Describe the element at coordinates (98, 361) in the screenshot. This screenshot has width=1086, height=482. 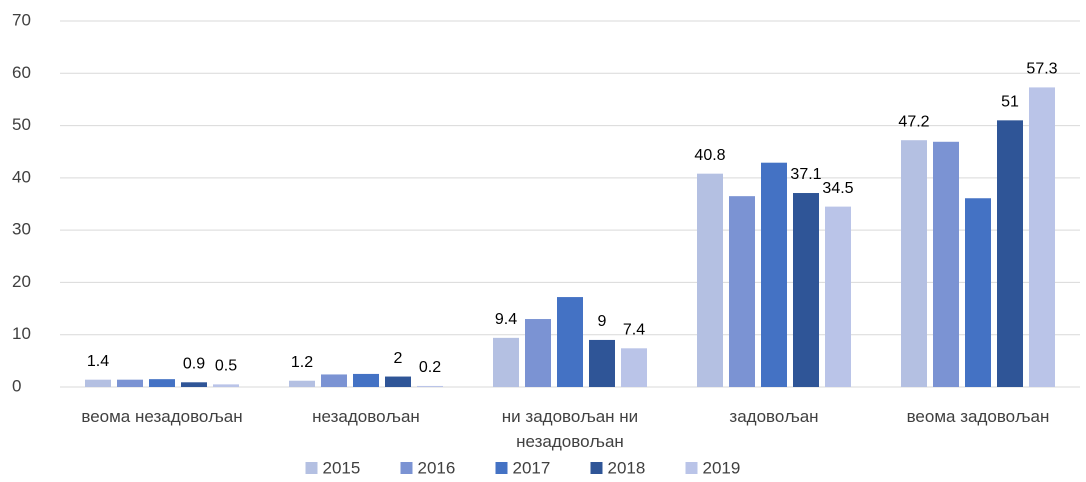
I see `data-label: 1.4` at that location.